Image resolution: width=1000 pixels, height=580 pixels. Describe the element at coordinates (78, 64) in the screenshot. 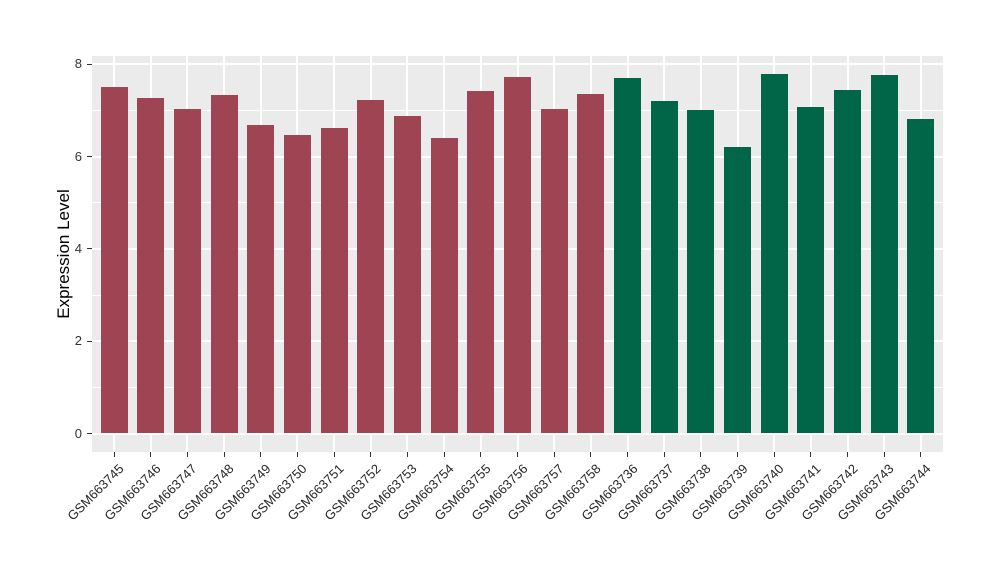

I see `y-tick-label: 8` at that location.